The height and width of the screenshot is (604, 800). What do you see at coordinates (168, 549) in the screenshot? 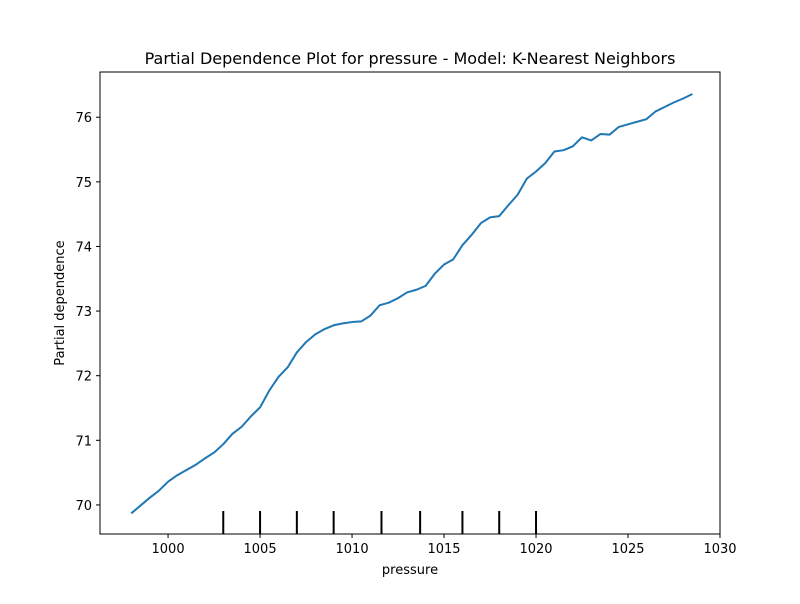
I see `x-tick-label: 1000` at bounding box center [168, 549].